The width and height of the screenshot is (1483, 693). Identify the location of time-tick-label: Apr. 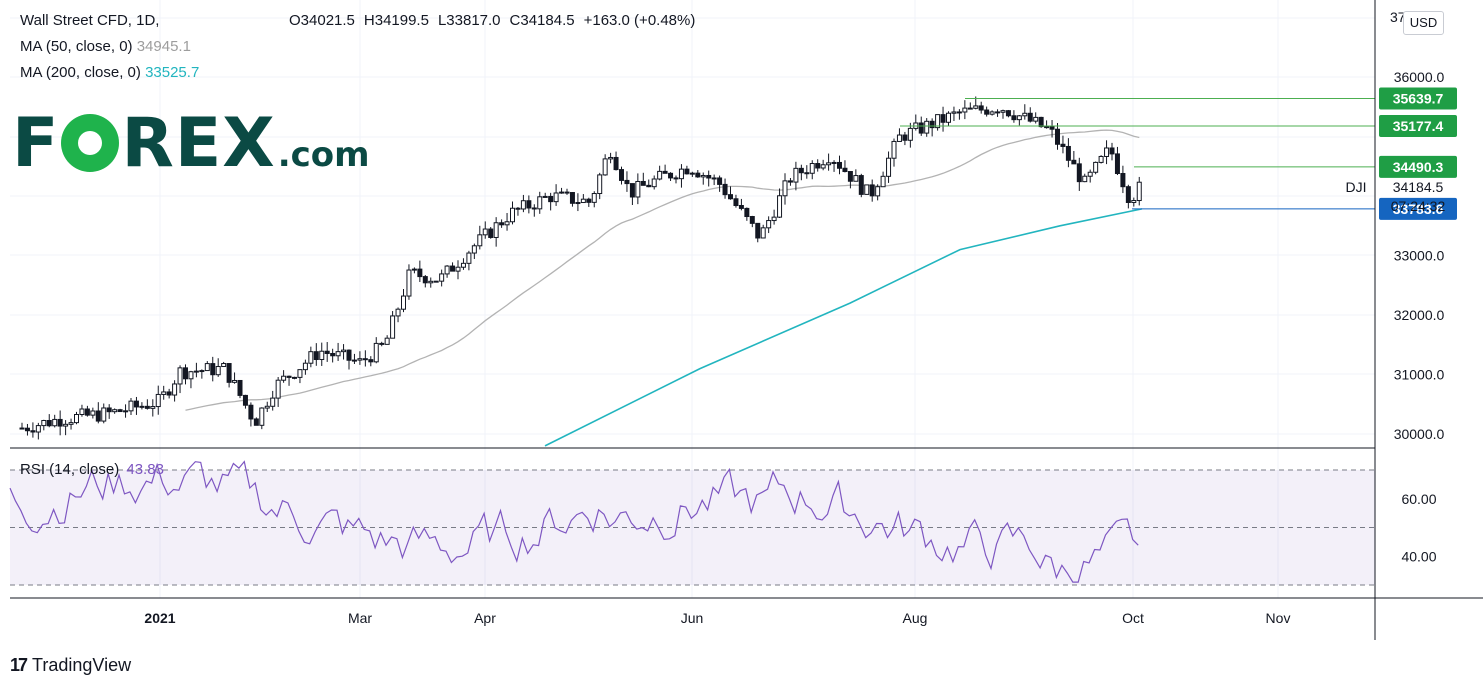
(485, 618).